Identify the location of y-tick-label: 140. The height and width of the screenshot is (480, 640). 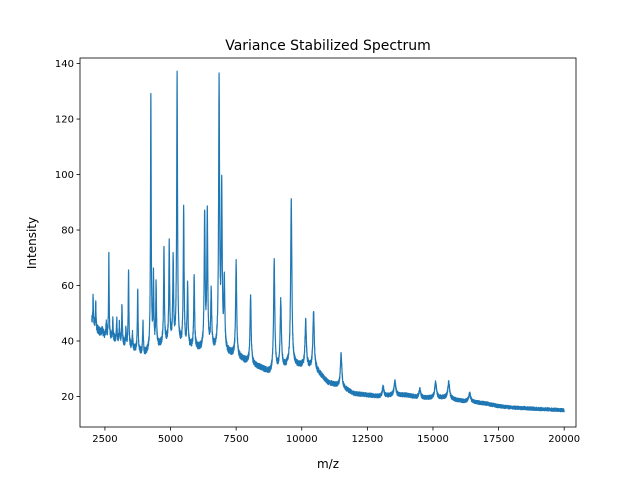
(64, 64).